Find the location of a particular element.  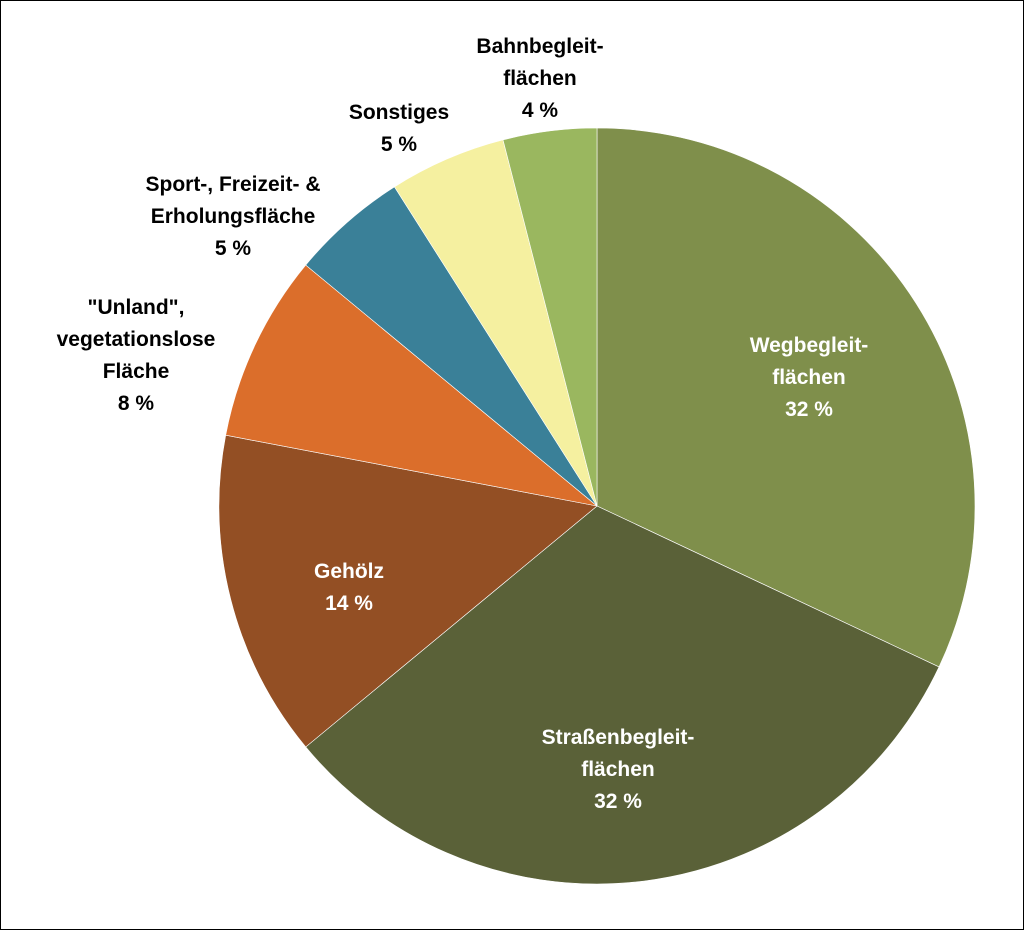

slice-name-label: Erholungsfläche is located at coordinates (233, 216).